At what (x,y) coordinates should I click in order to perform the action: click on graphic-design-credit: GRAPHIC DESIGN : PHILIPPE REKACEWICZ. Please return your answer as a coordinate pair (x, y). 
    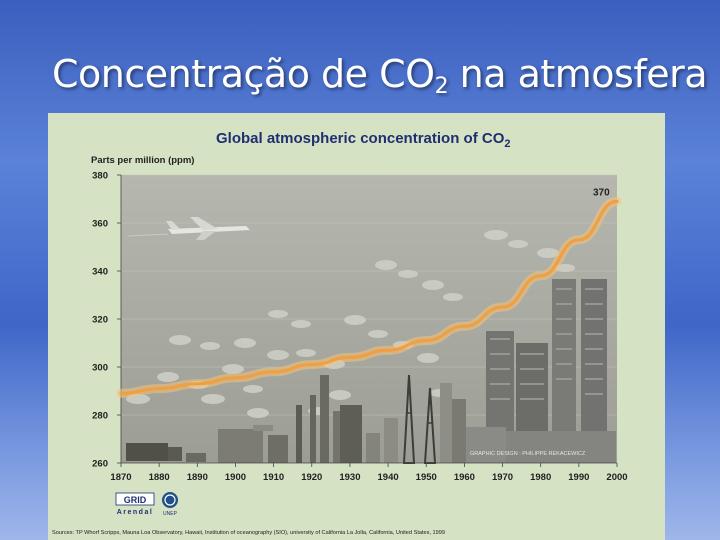
    Looking at the image, I should click on (528, 454).